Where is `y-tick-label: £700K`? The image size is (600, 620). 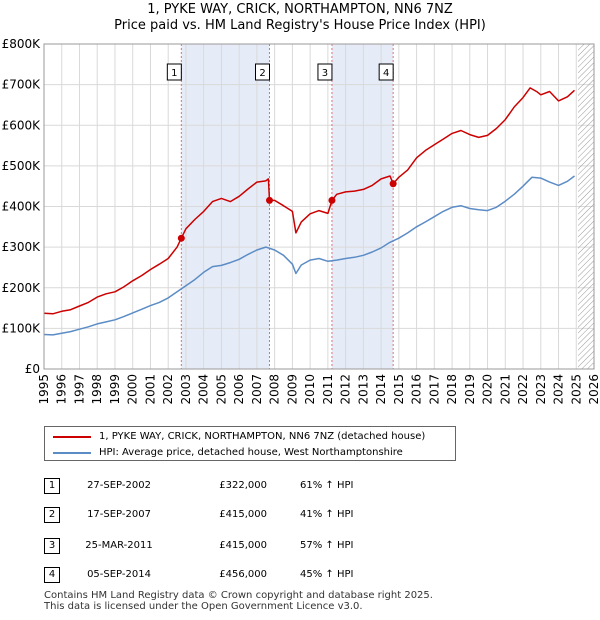
y-tick-label: £700K is located at coordinates (22, 85).